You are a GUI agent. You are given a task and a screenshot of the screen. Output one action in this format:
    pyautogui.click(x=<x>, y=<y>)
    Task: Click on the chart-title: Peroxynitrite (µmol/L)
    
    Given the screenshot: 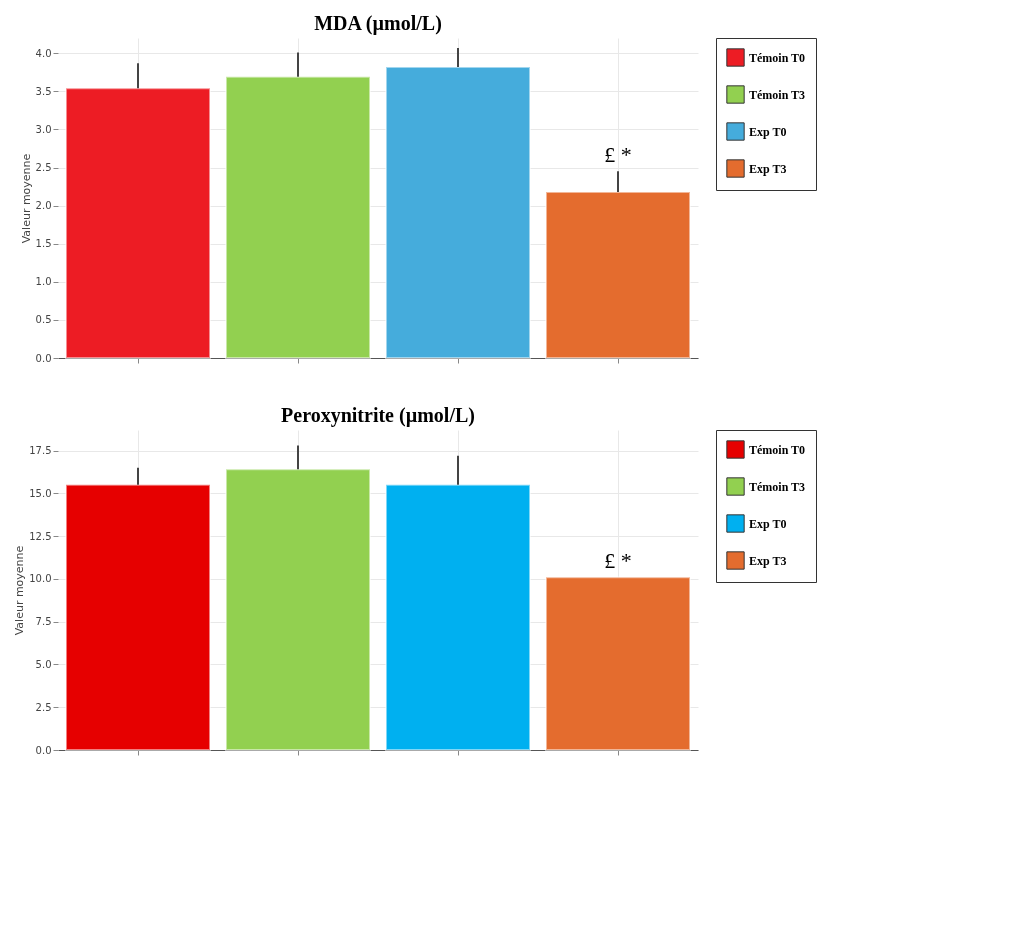 What is the action you would take?
    pyautogui.click(x=378, y=415)
    